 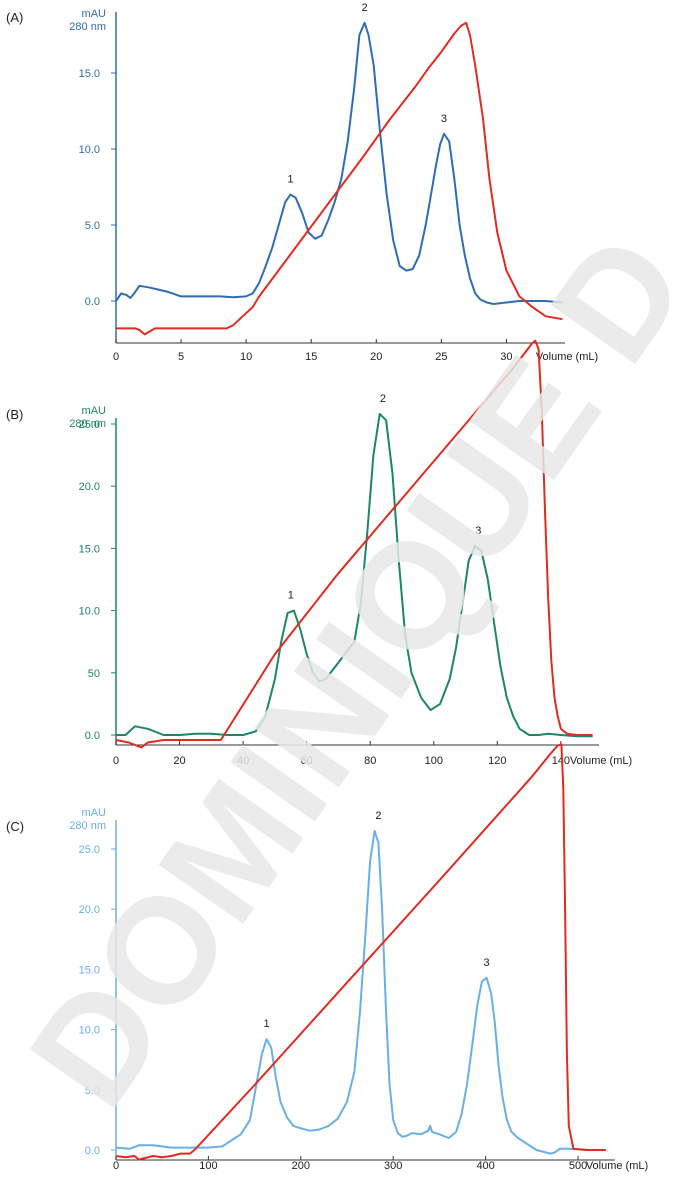 I want to click on x-tick-label: 25, so click(x=441, y=357).